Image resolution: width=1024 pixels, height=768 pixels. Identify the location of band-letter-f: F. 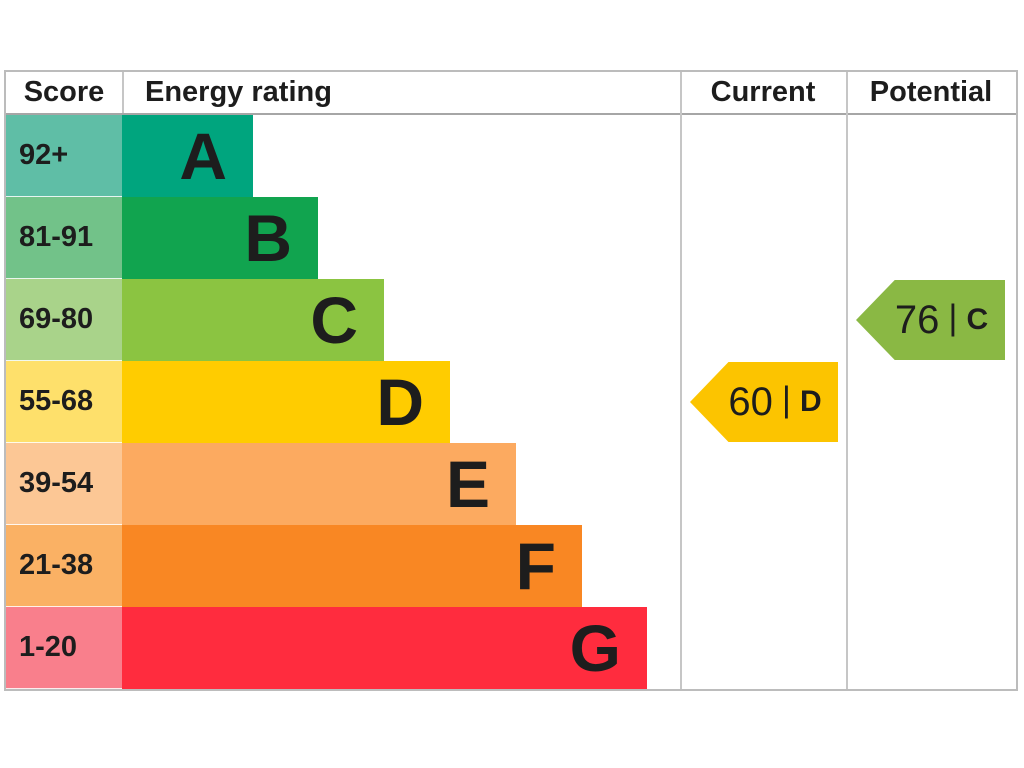
(535, 566).